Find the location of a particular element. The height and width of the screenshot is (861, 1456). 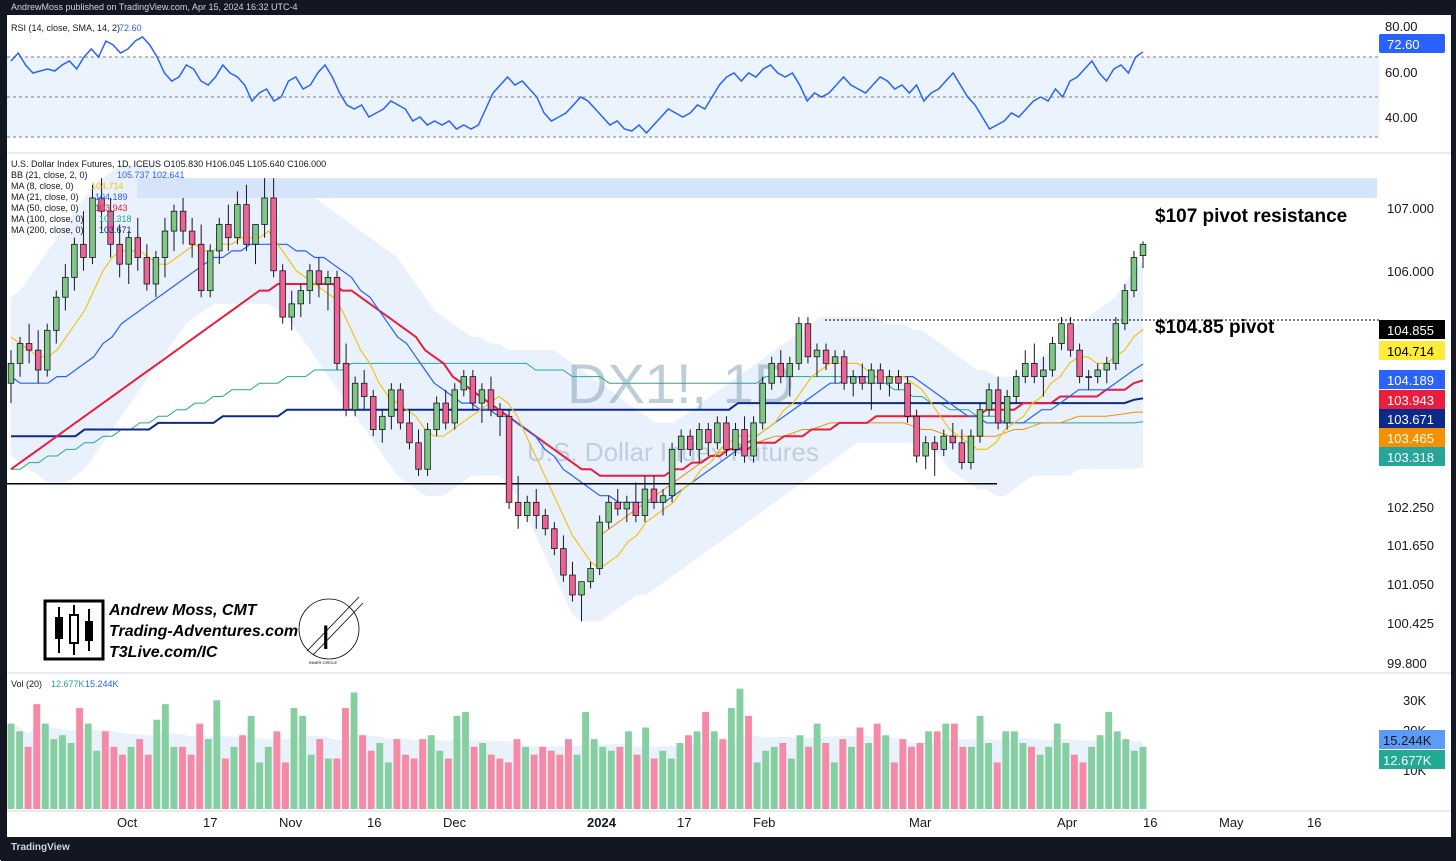

price-label-2-text: 104.189 is located at coordinates (1410, 380).